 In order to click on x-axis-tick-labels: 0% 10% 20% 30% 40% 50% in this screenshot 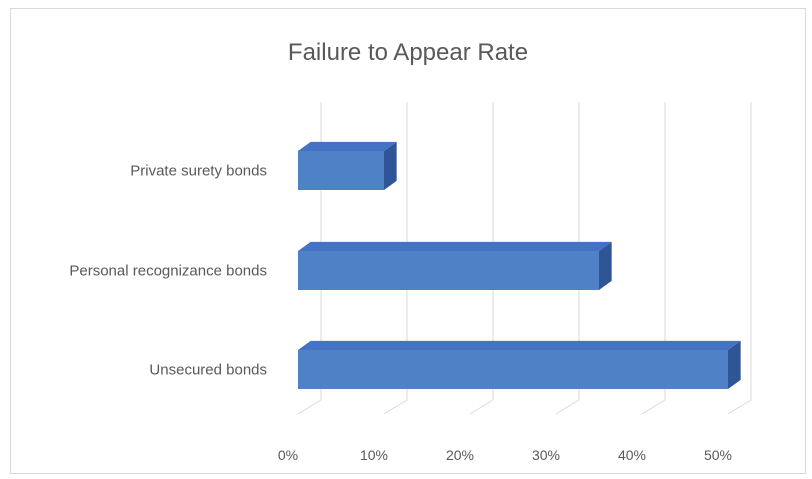, I will do `click(505, 455)`.